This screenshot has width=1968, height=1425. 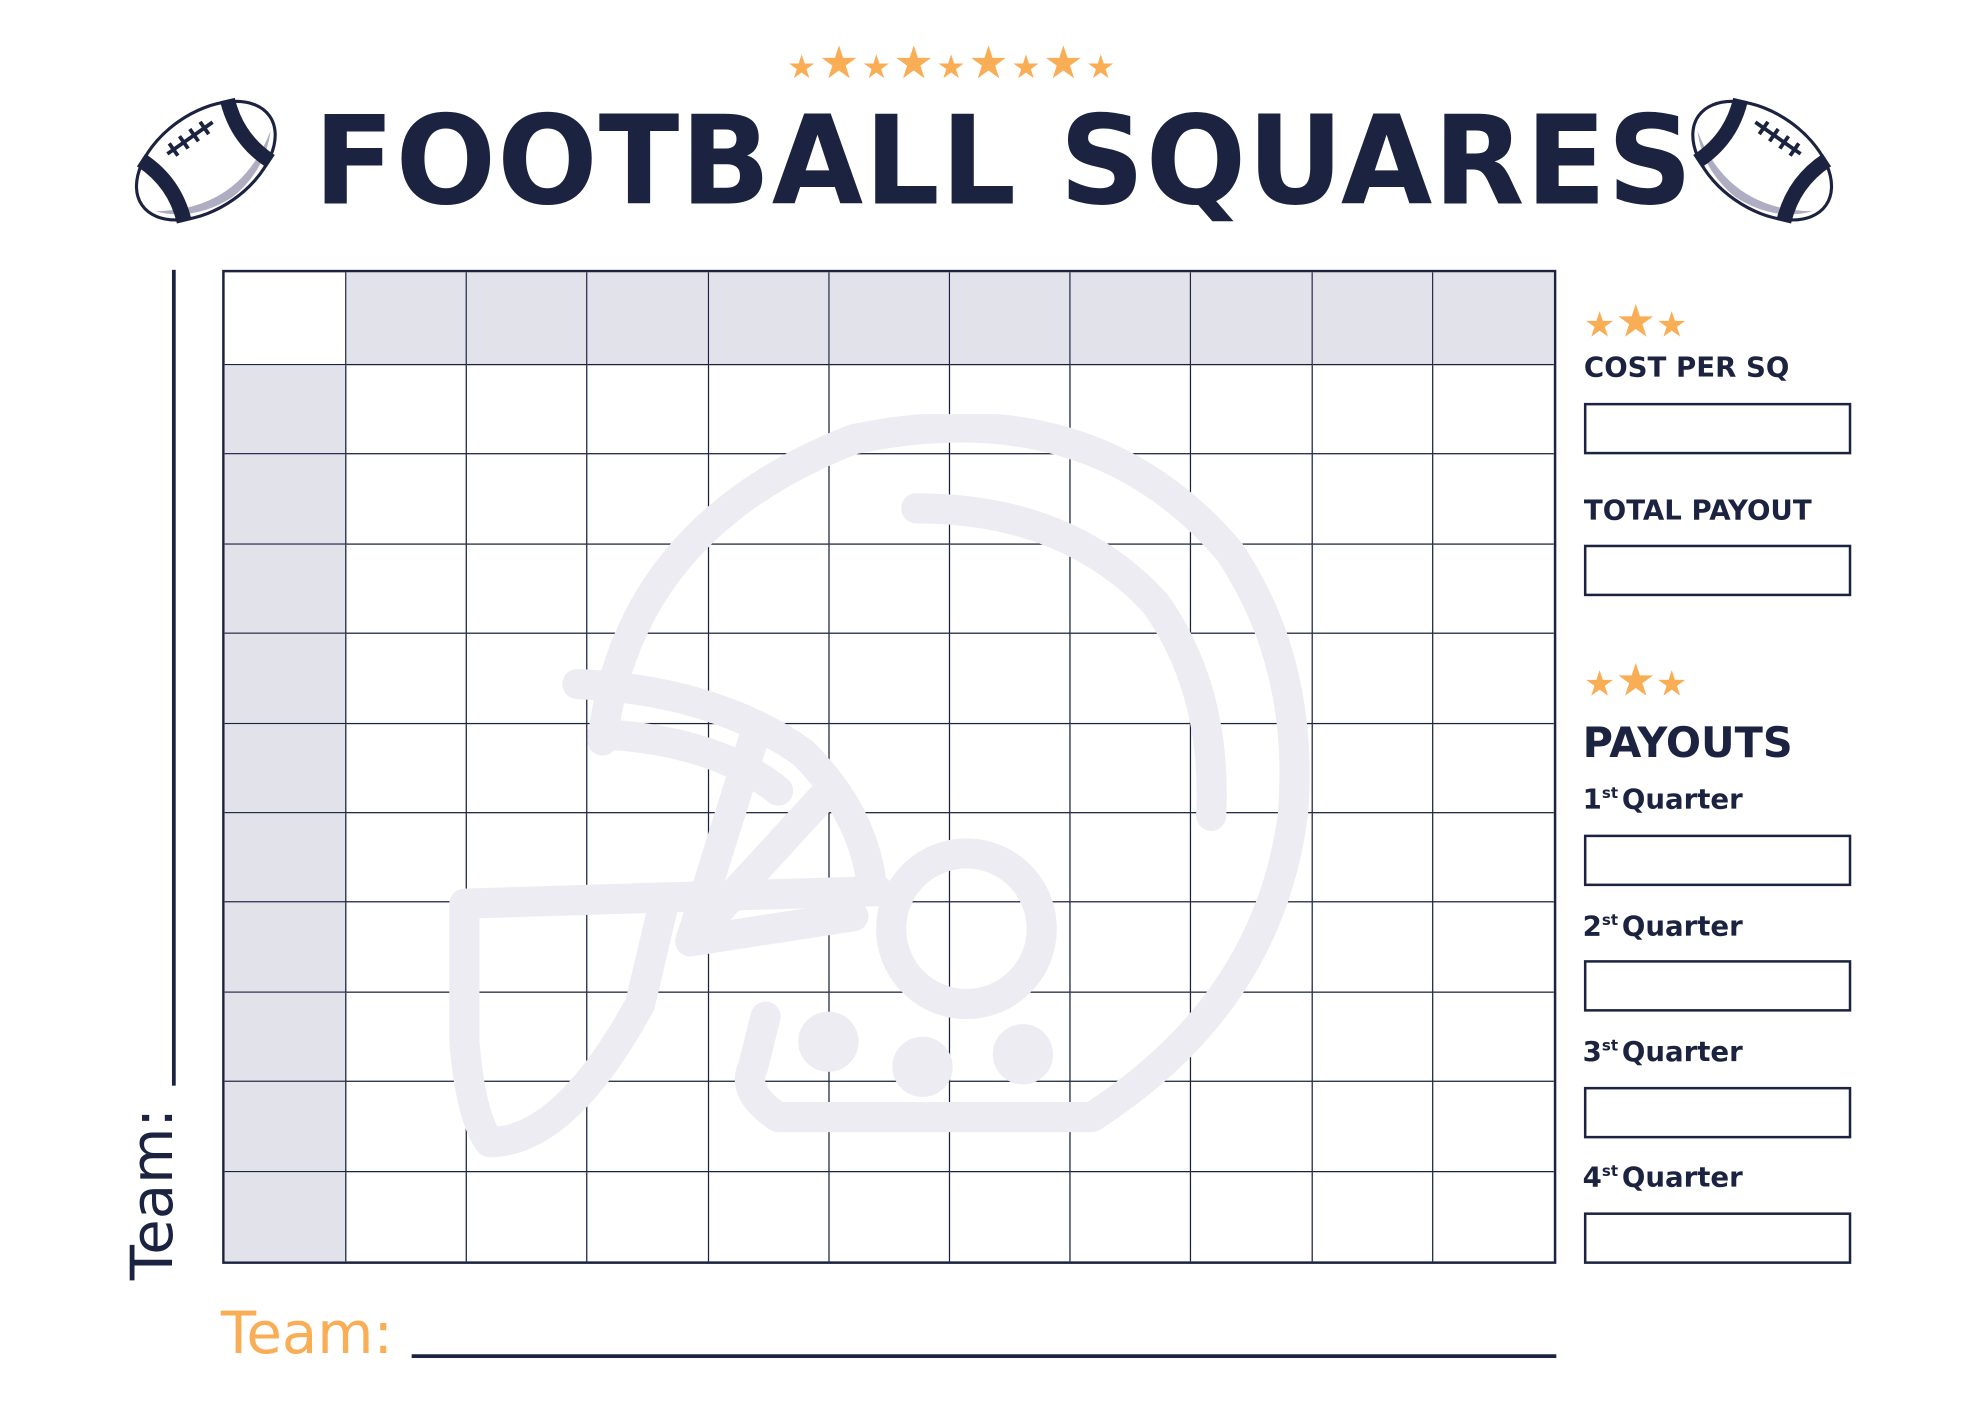 What do you see at coordinates (1717, 1112) in the screenshot?
I see `quarter-3-field` at bounding box center [1717, 1112].